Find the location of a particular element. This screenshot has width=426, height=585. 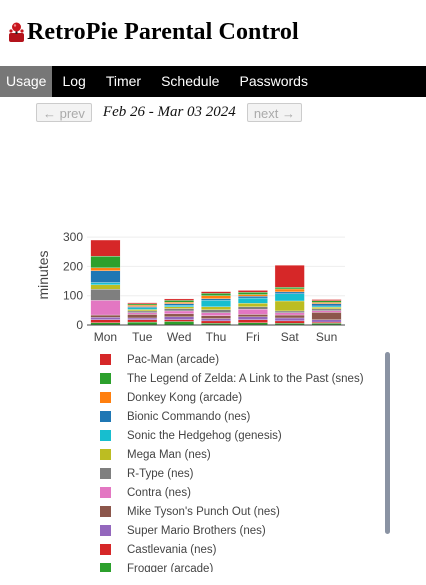

prev-week-button: ← prev is located at coordinates (64, 112).